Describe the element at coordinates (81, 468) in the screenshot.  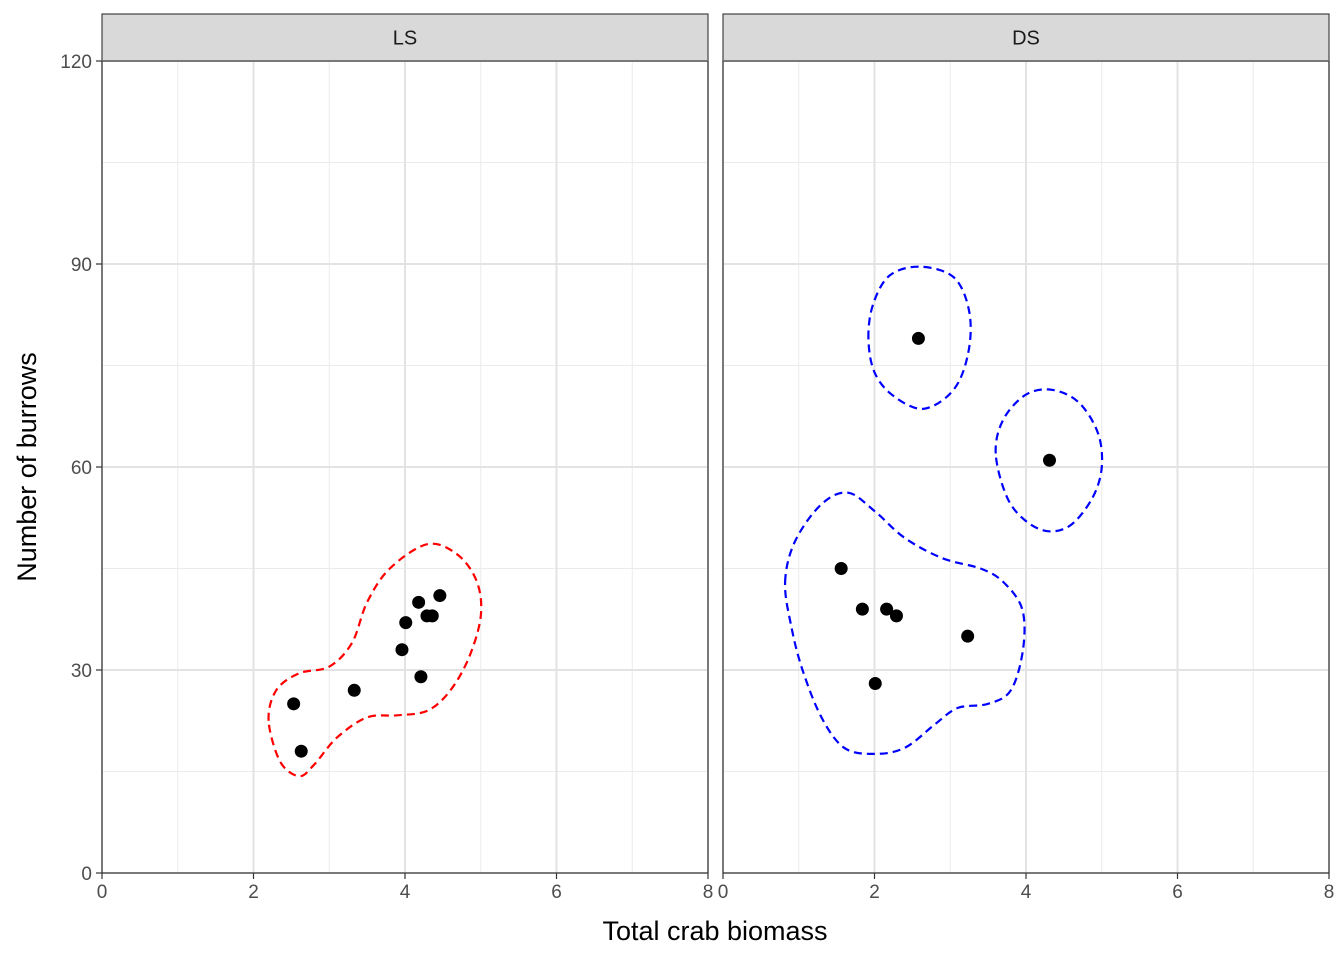
I see `y-tick-label: 60` at that location.